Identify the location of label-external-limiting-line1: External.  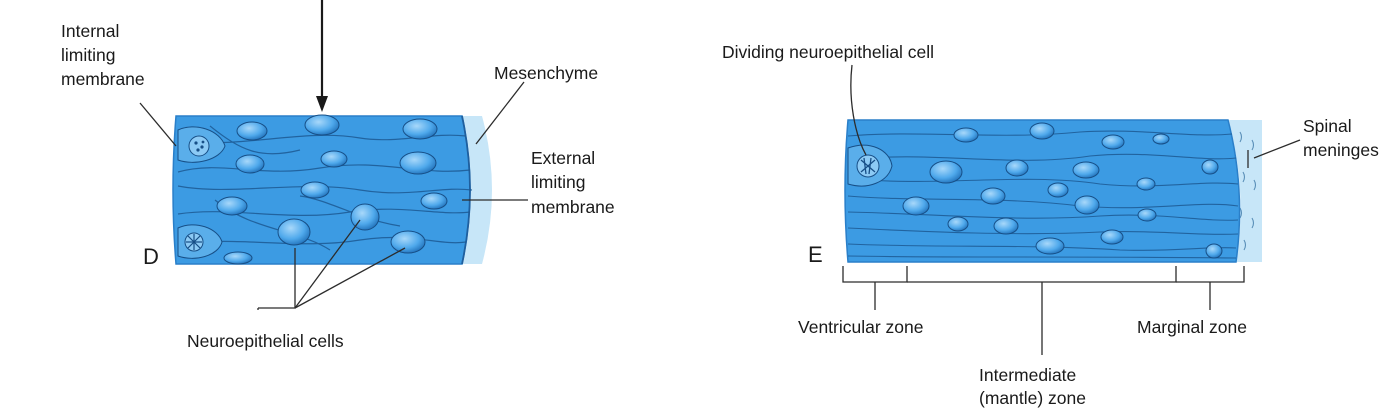
(563, 158).